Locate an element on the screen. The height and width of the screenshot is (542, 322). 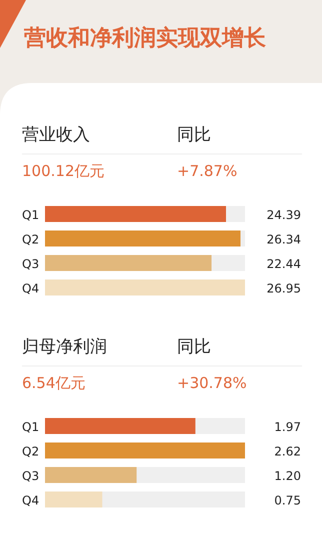
data-label: 0.75 is located at coordinates (287, 501).